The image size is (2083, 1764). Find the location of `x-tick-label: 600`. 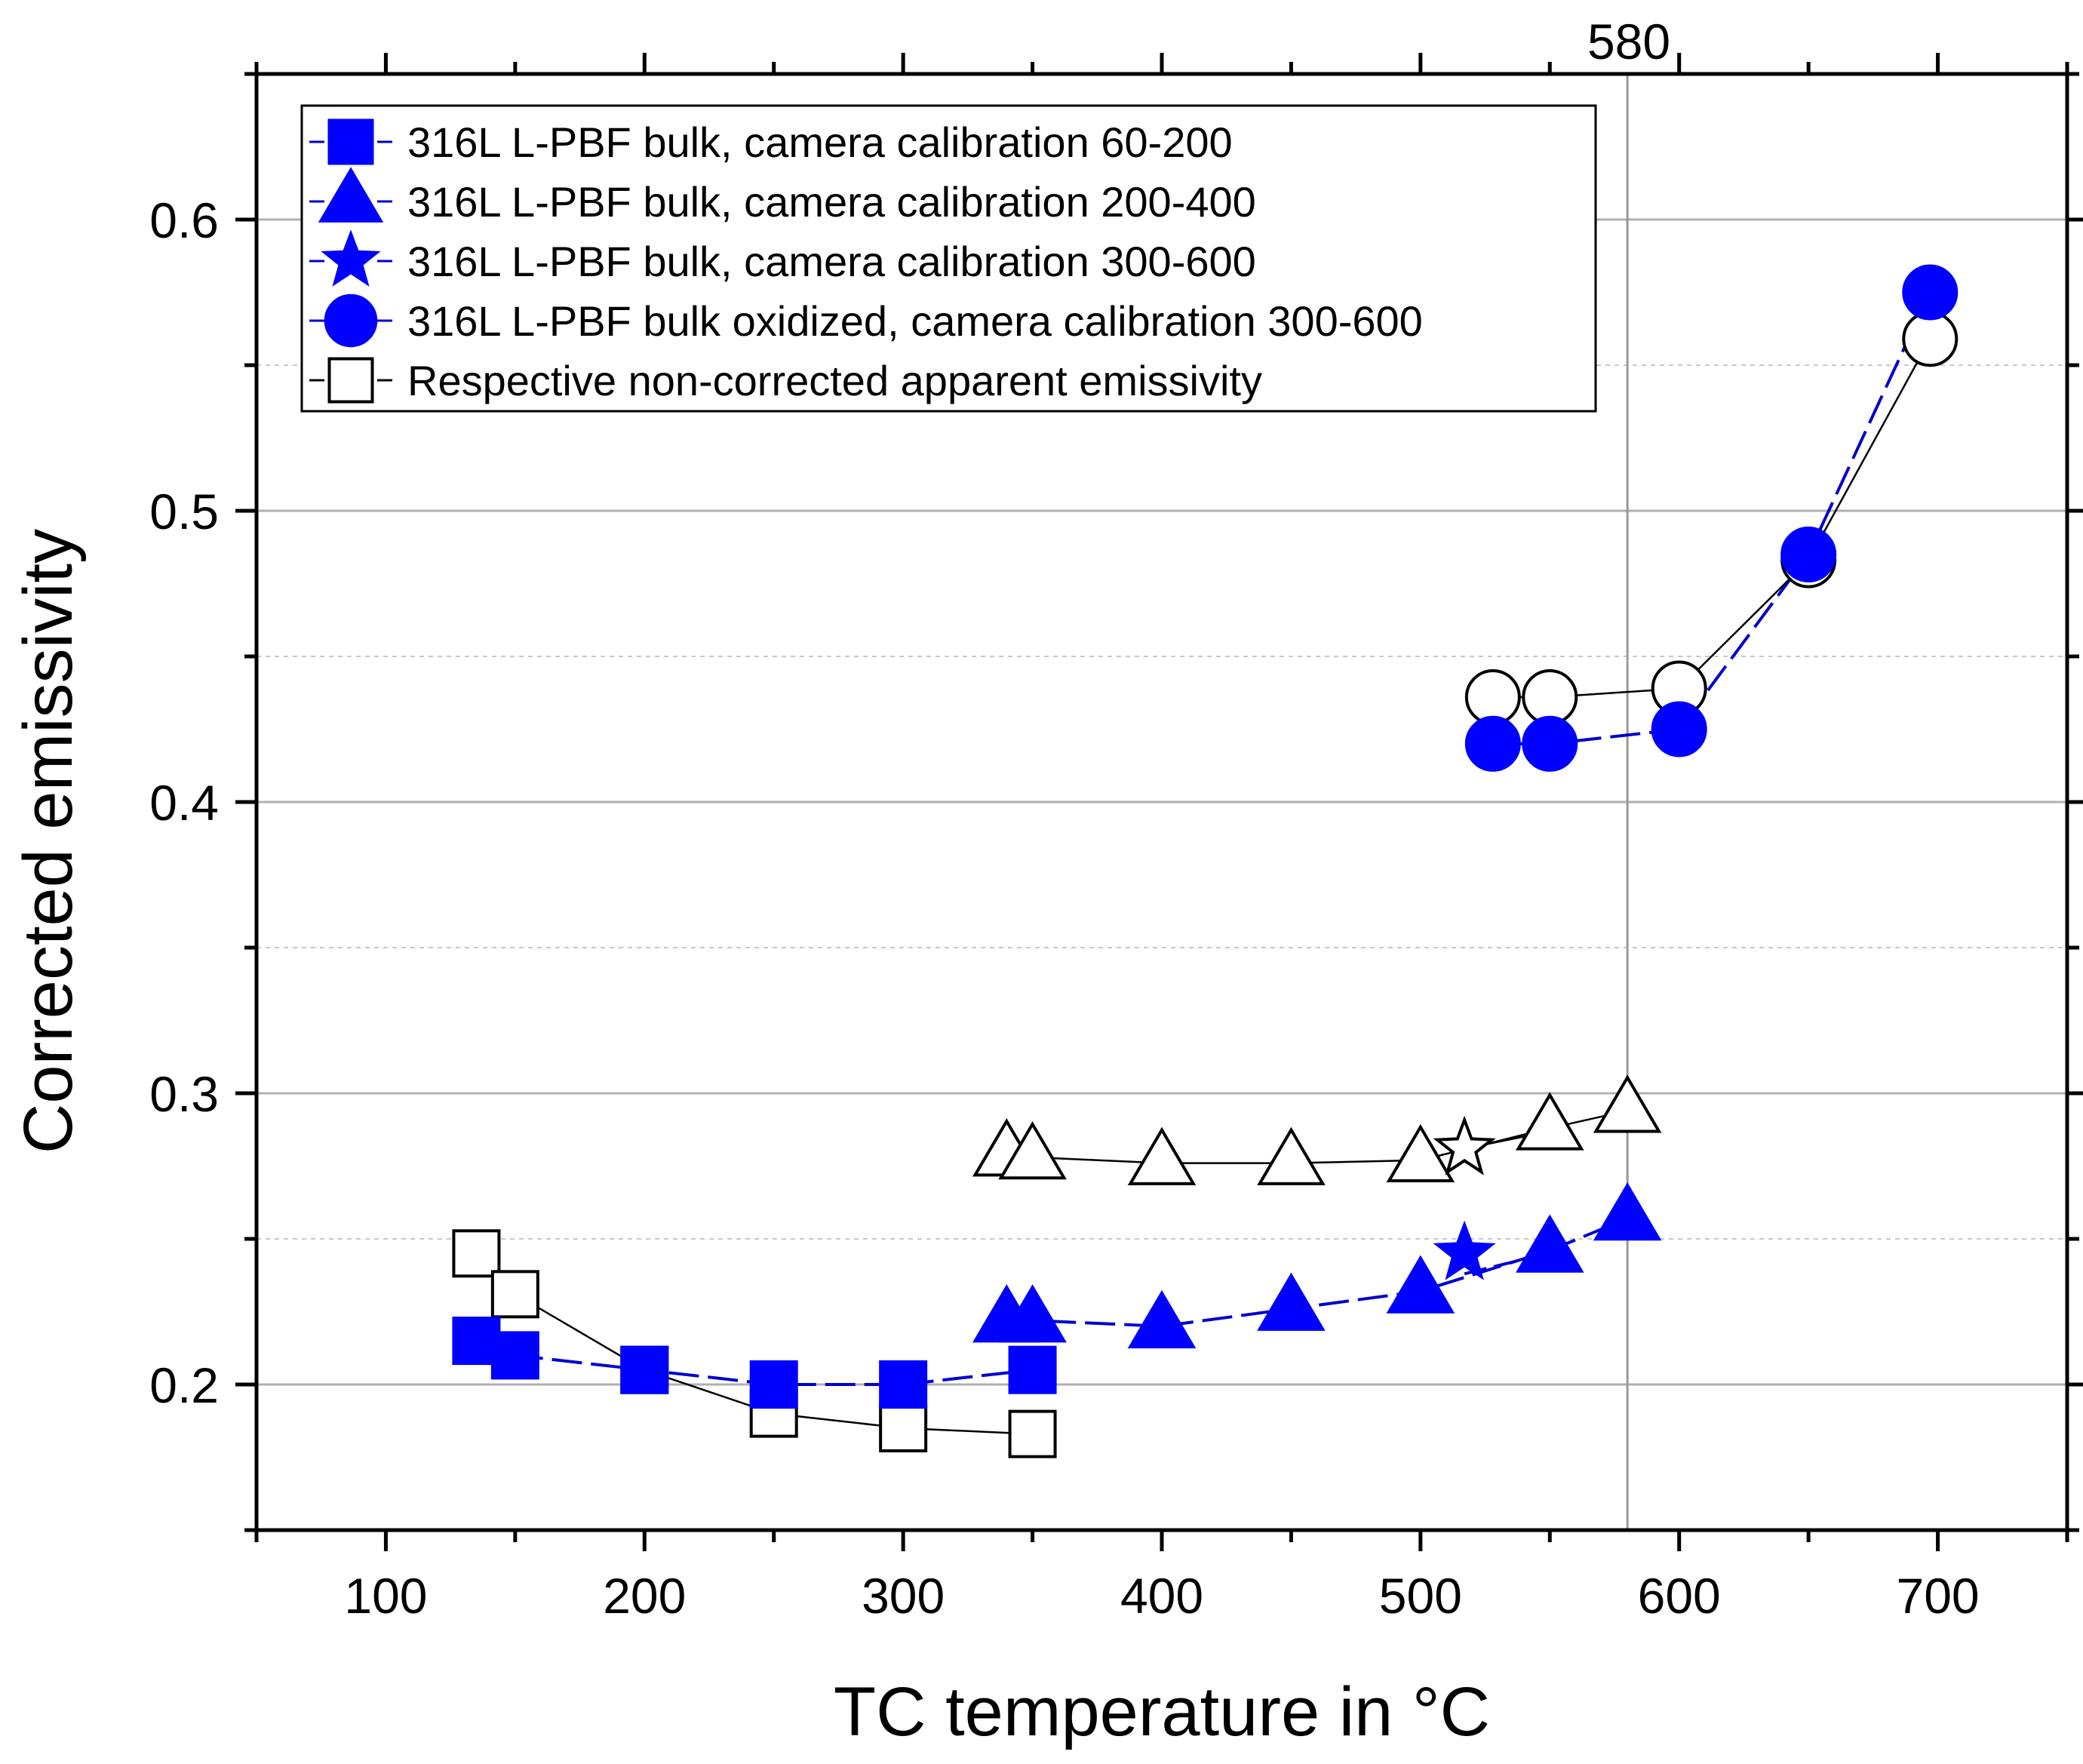

x-tick-label: 600 is located at coordinates (1679, 1596).